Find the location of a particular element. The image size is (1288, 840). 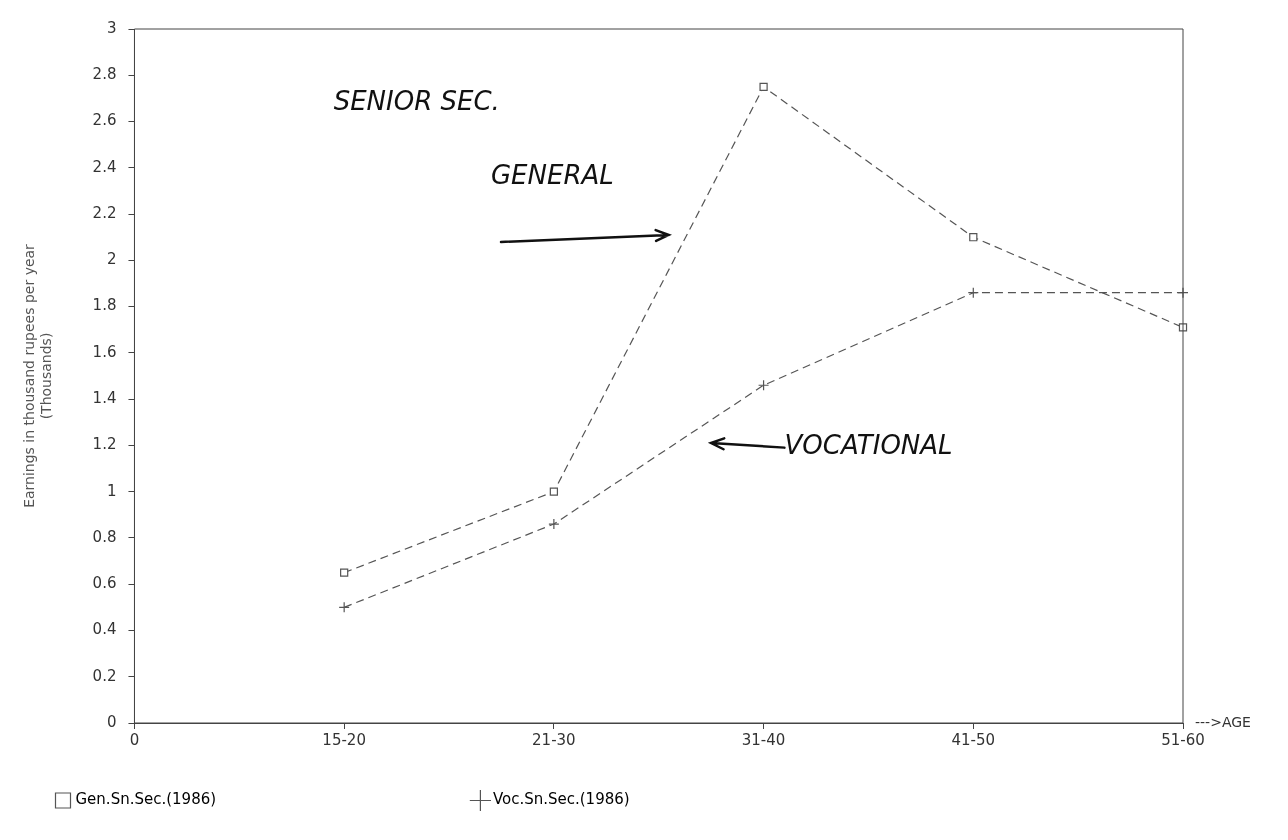

x-tick-label: 15-20 is located at coordinates (344, 739).